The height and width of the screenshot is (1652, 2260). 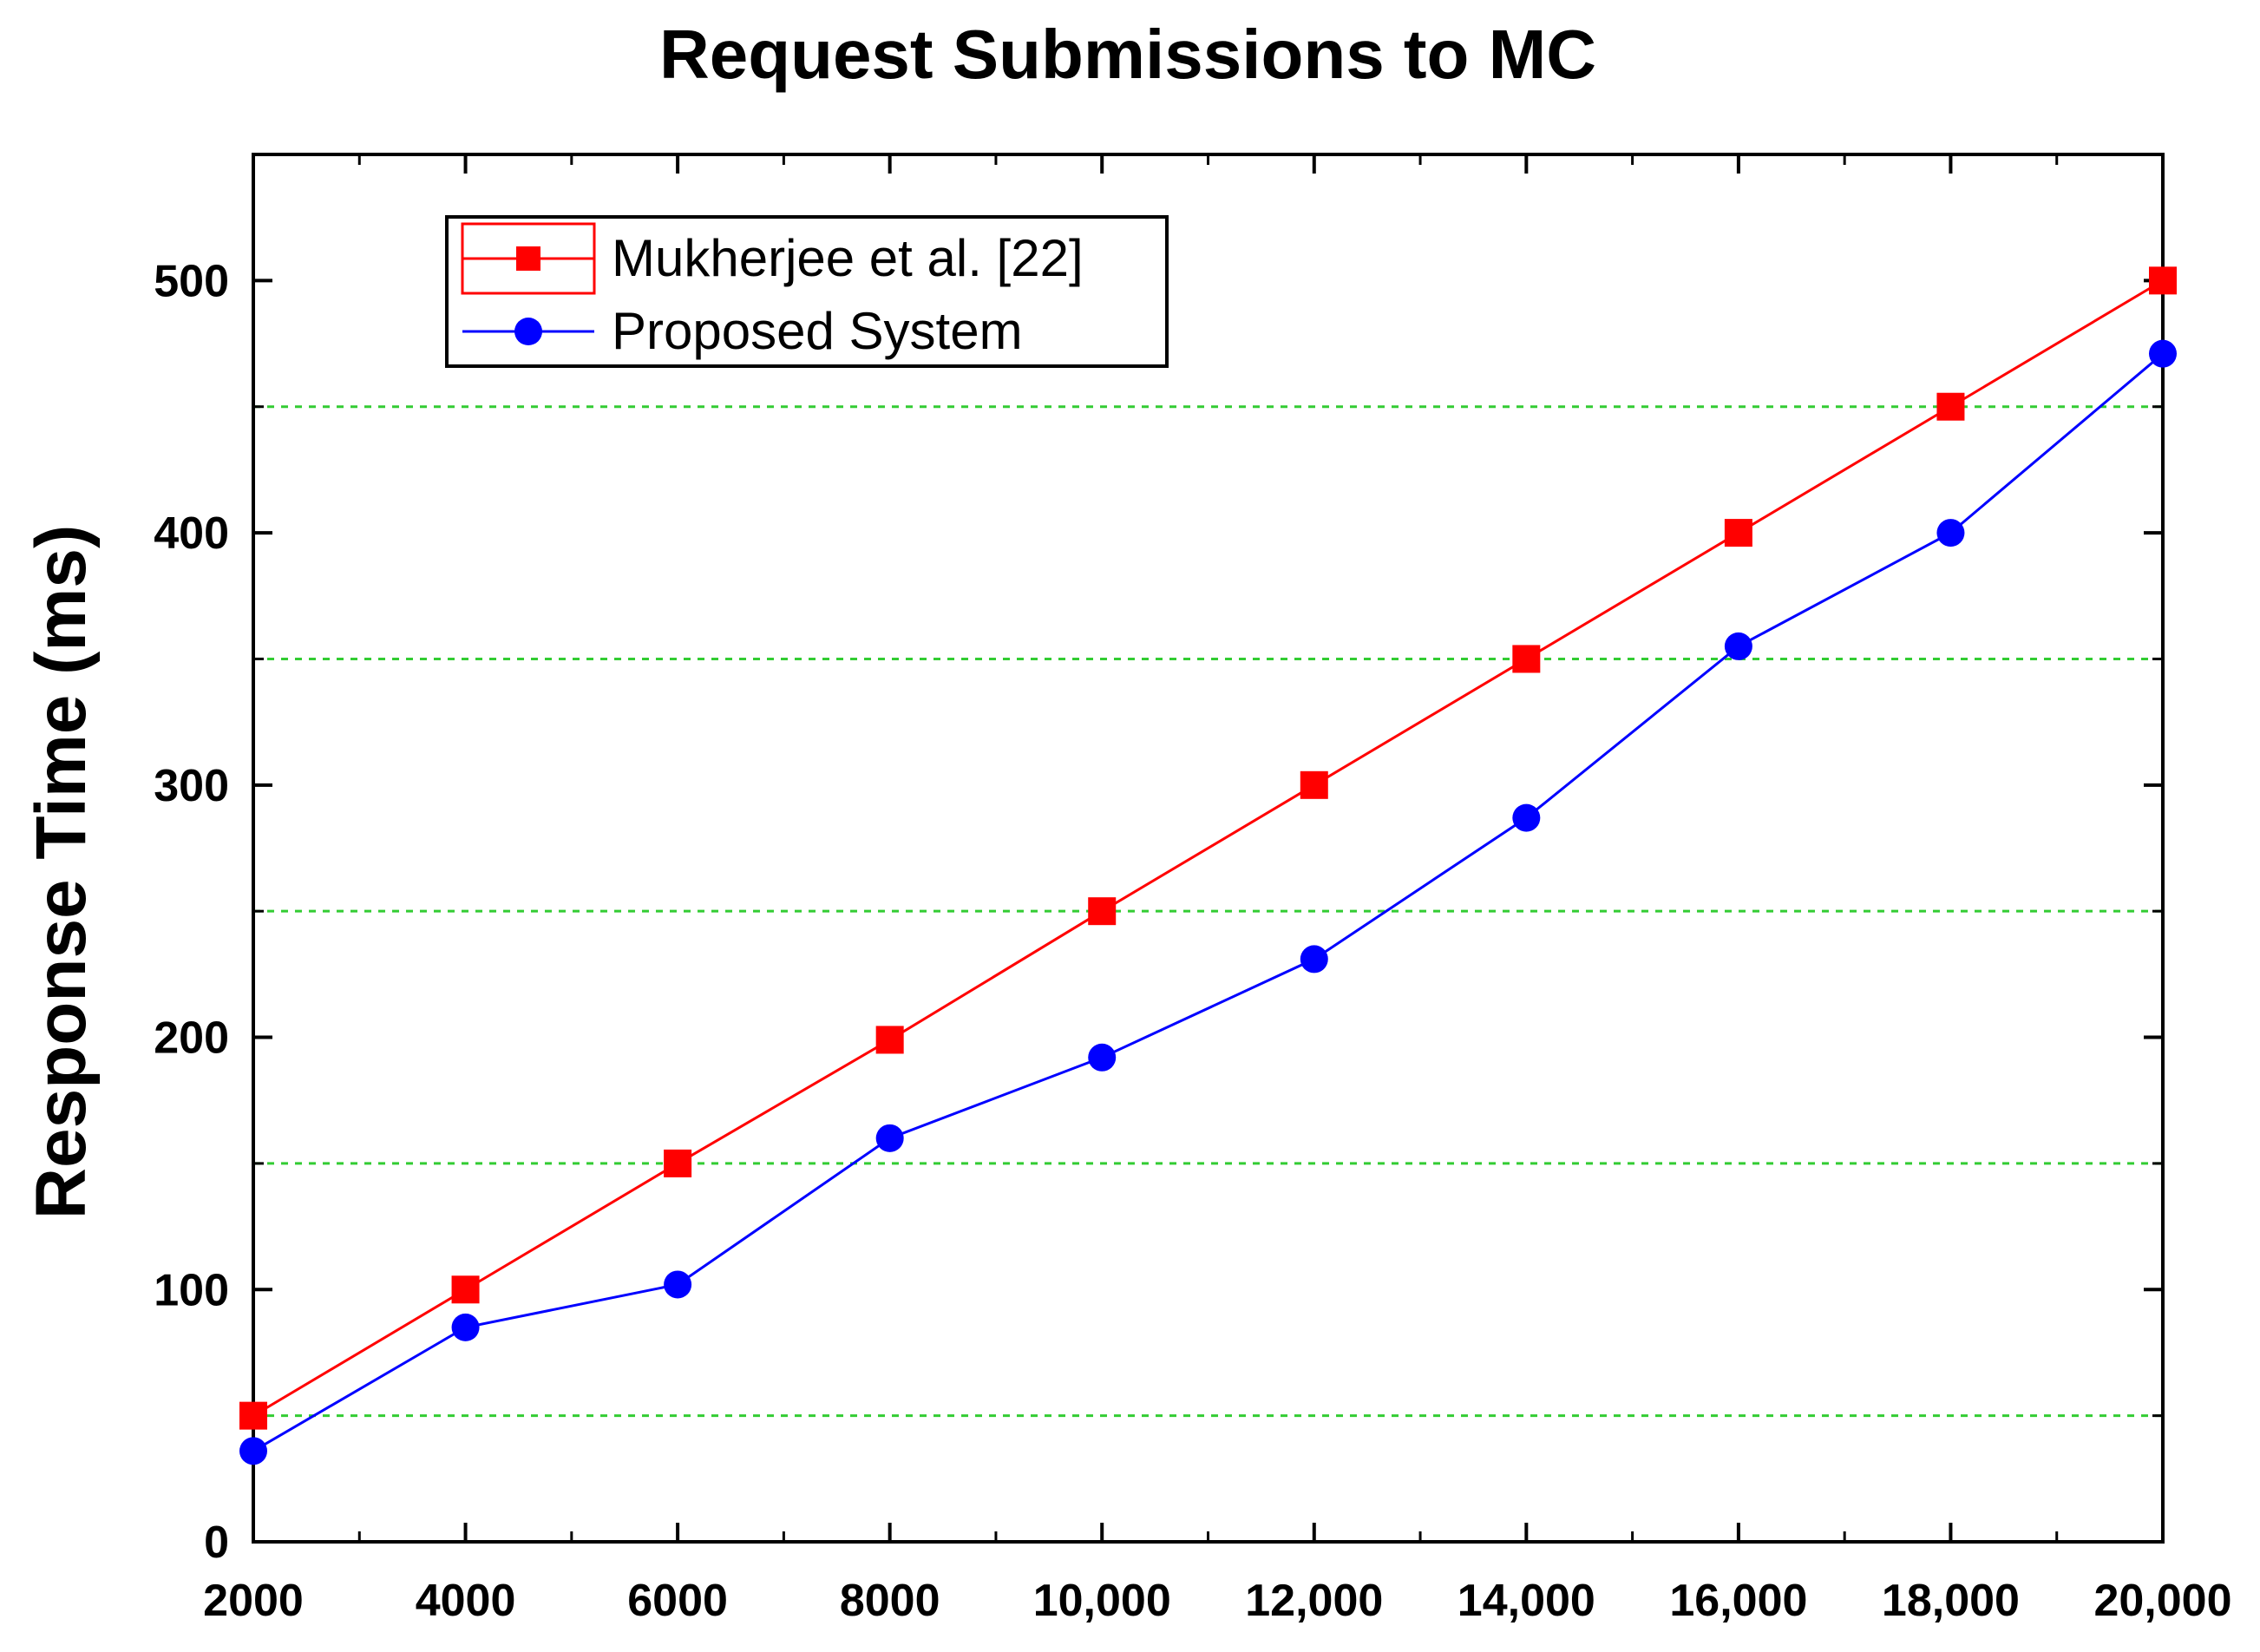 I want to click on chart-title: Request Submissions to MC, so click(x=1128, y=55).